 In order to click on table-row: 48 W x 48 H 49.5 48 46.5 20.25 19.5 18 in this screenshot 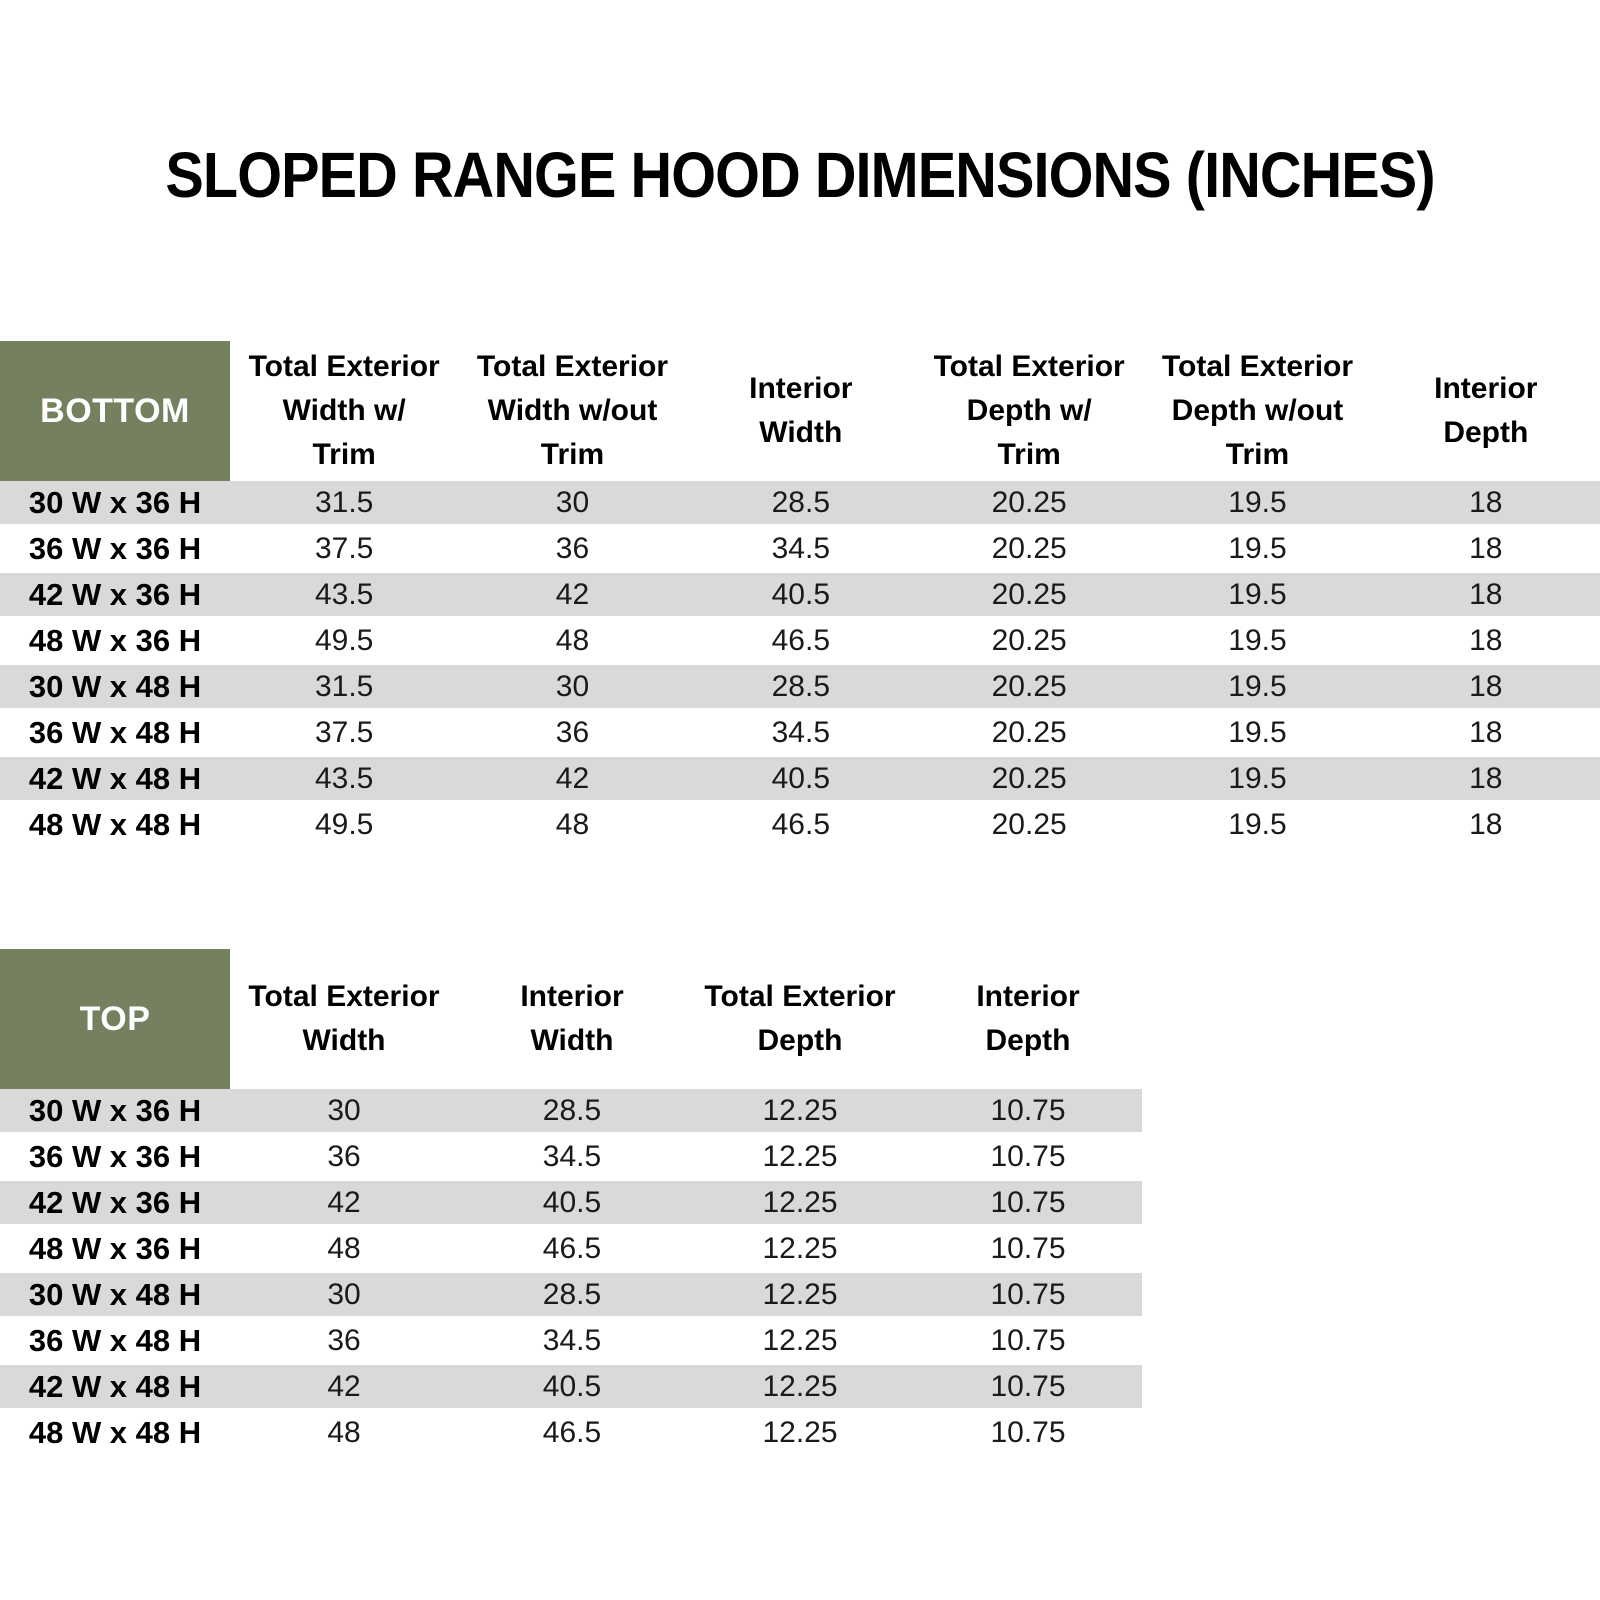, I will do `click(800, 826)`.